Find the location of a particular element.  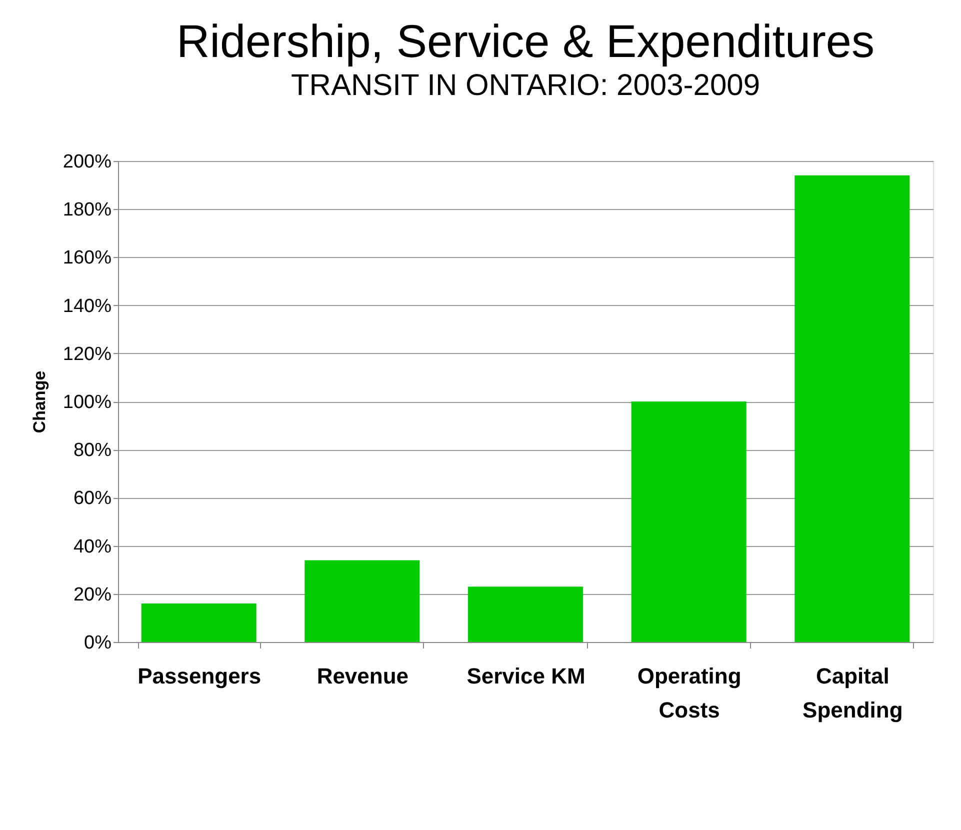

x-tick-label: Capital Spending is located at coordinates (852, 693).